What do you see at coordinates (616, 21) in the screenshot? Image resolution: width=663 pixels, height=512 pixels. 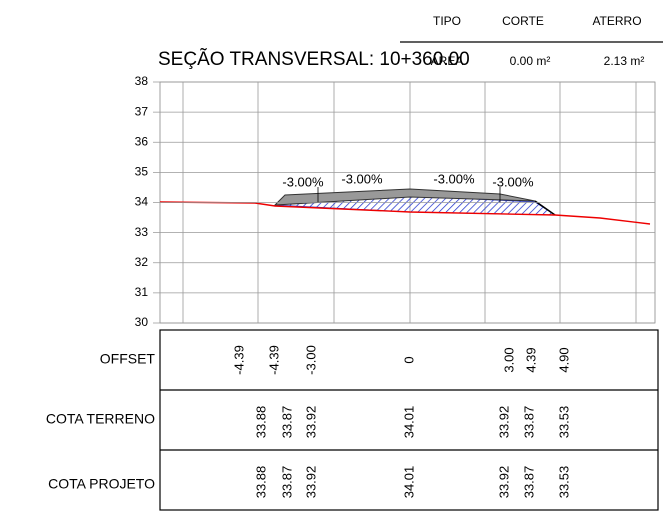 I see `header-column: ATERRO` at bounding box center [616, 21].